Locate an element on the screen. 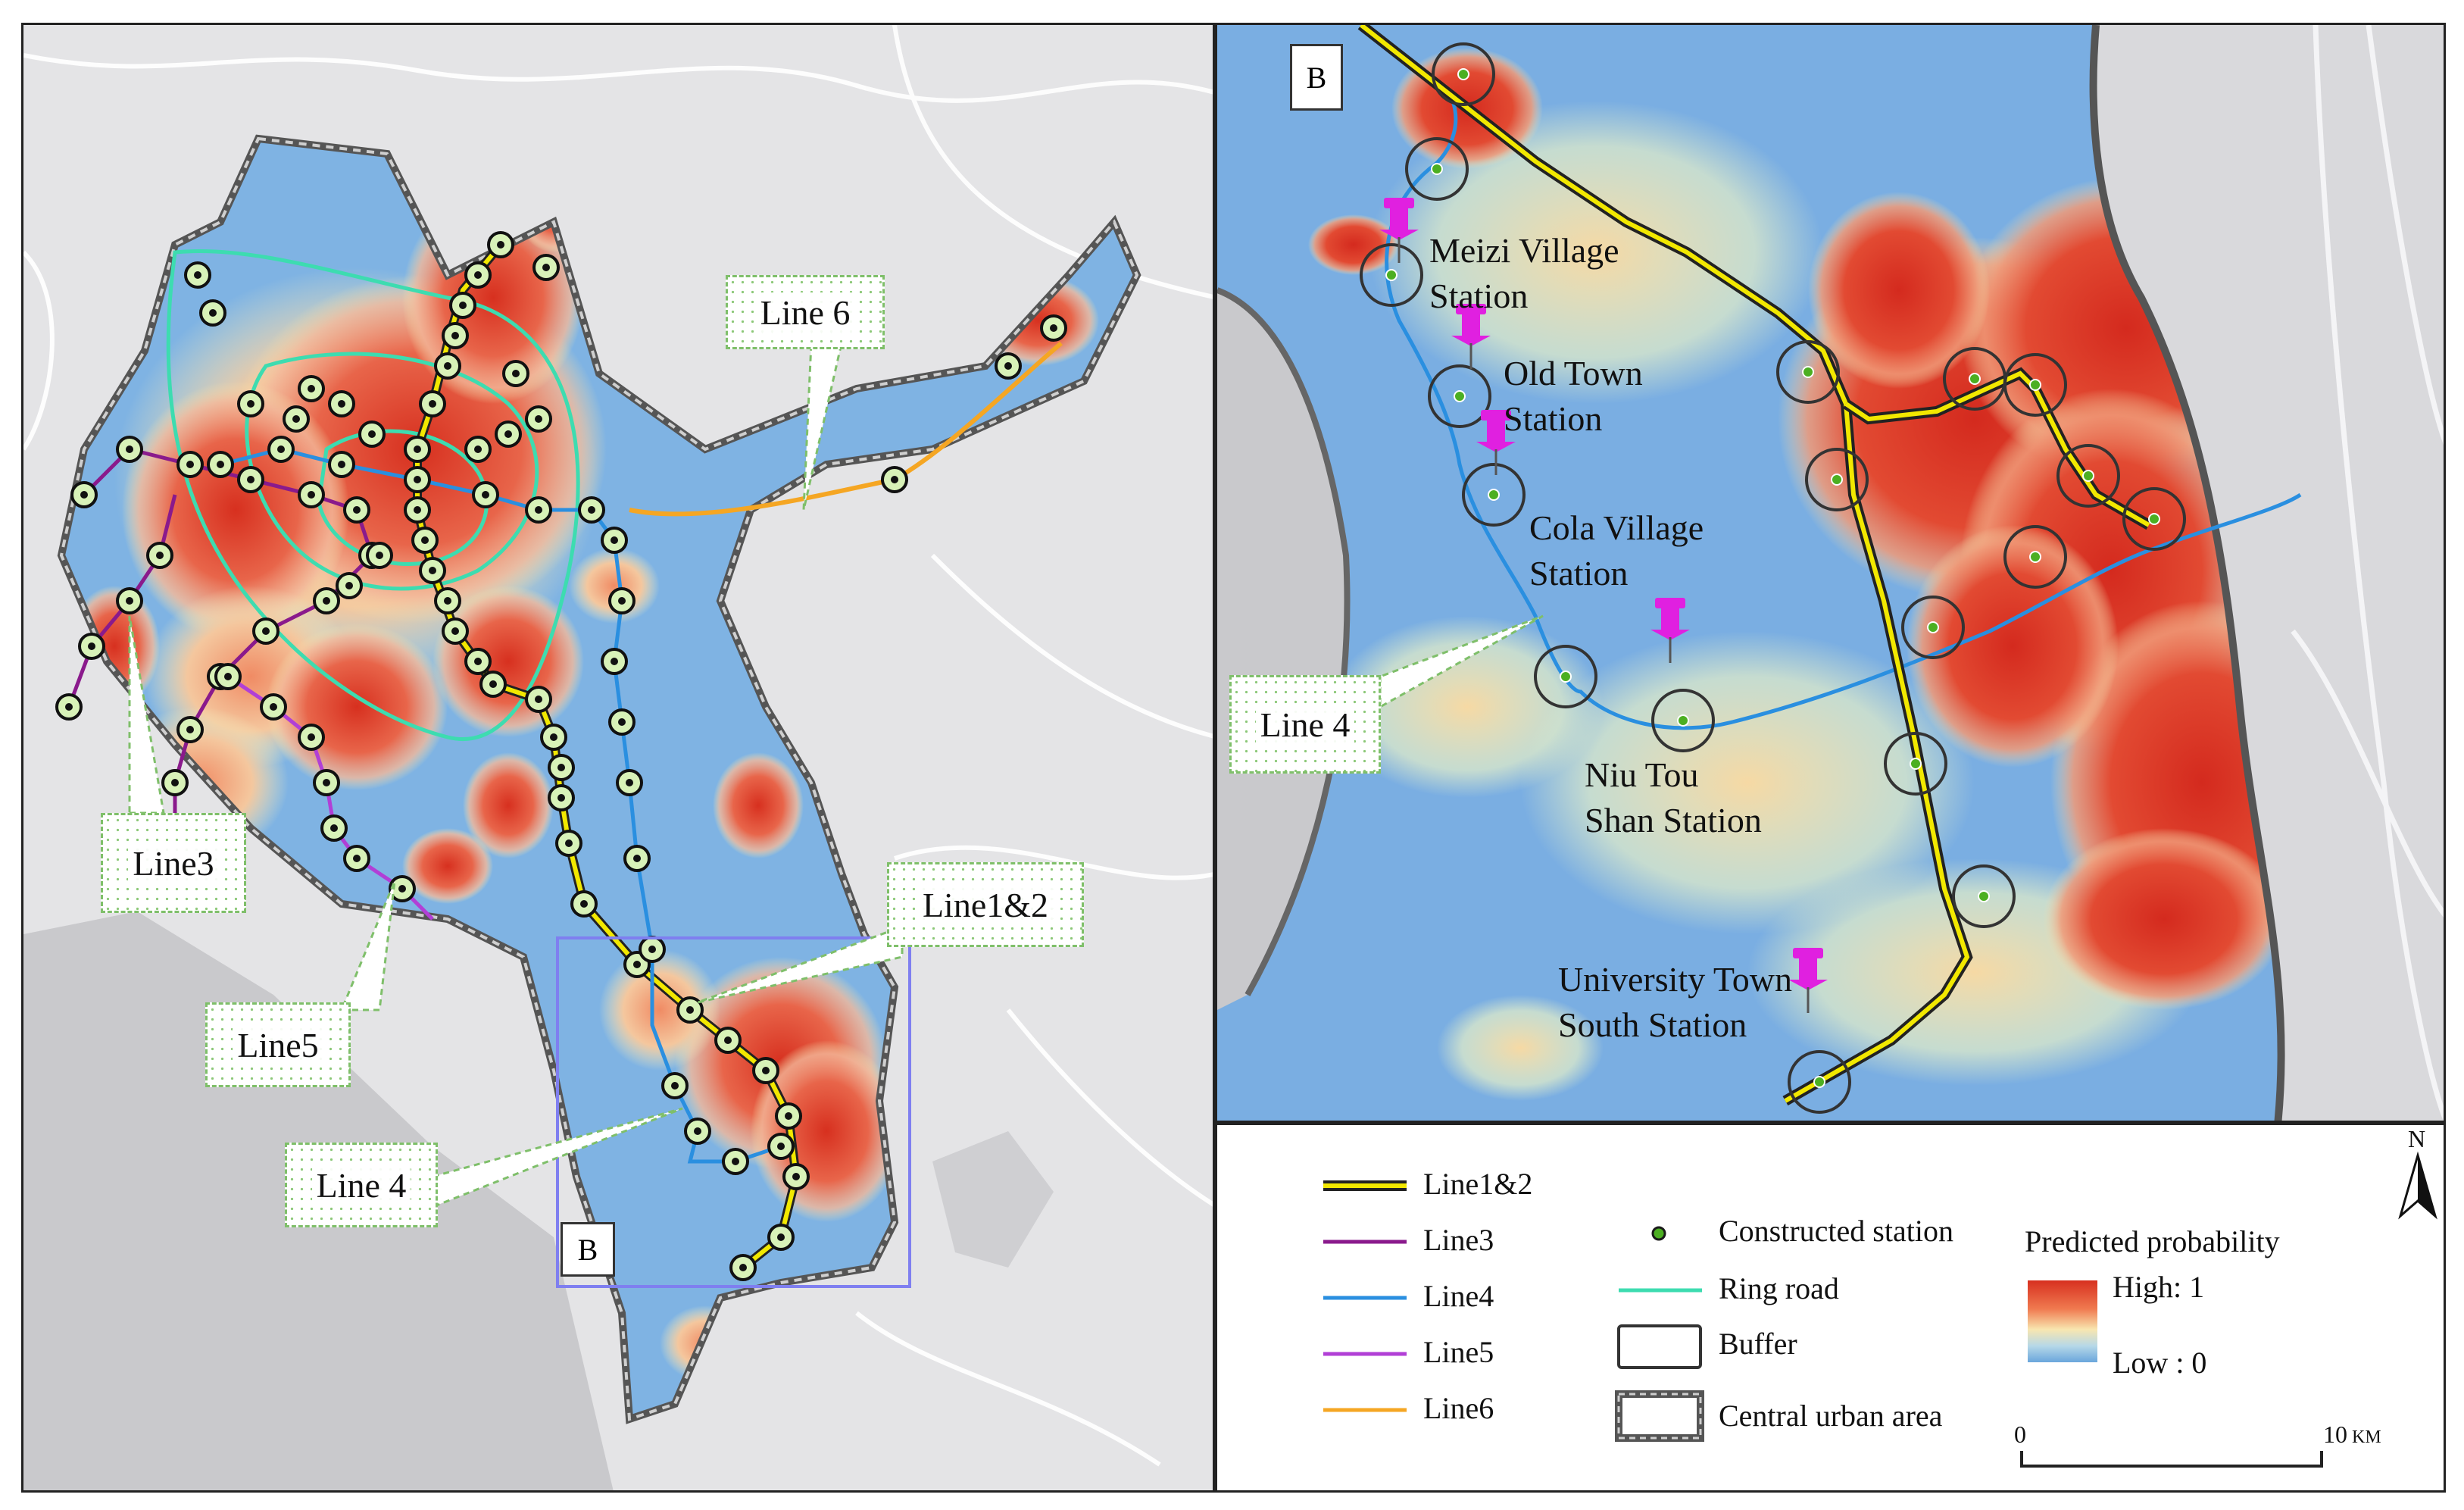 Image resolution: width=2464 pixels, height=1510 pixels. legend-urban-area-symbol is located at coordinates (1659, 1416).